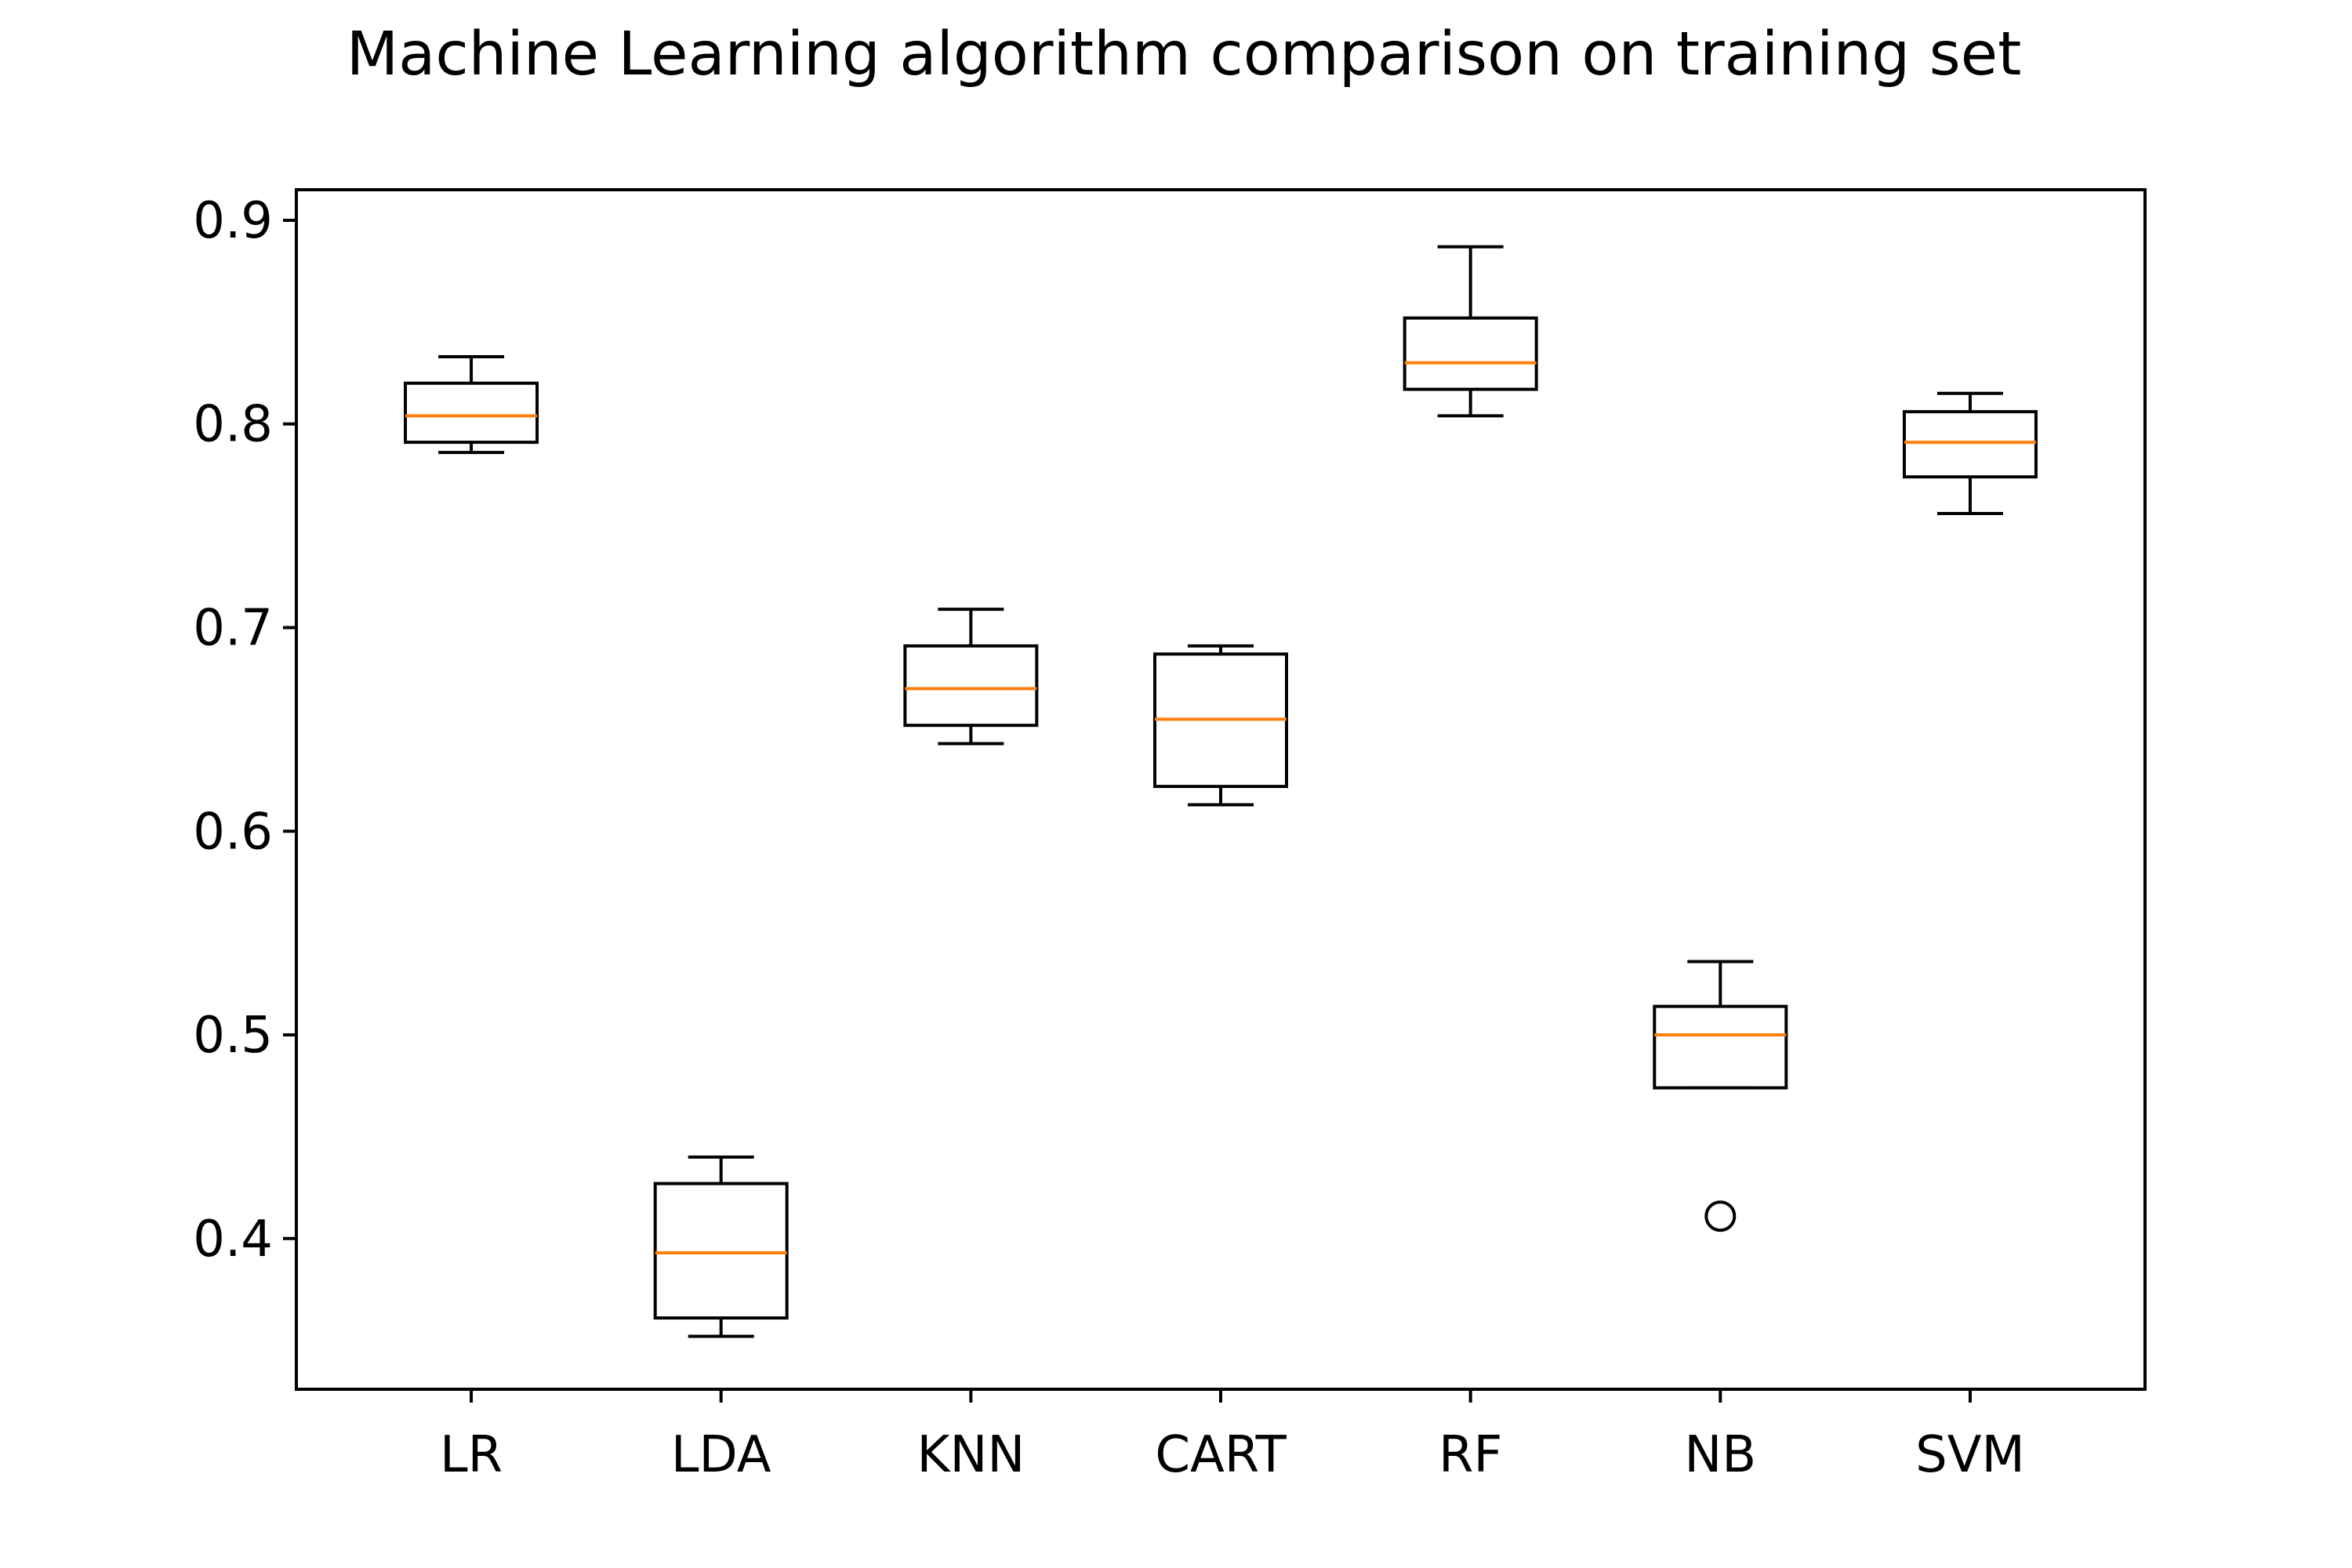 Image resolution: width=2352 pixels, height=1568 pixels. What do you see at coordinates (1970, 444) in the screenshot?
I see `box-svm` at bounding box center [1970, 444].